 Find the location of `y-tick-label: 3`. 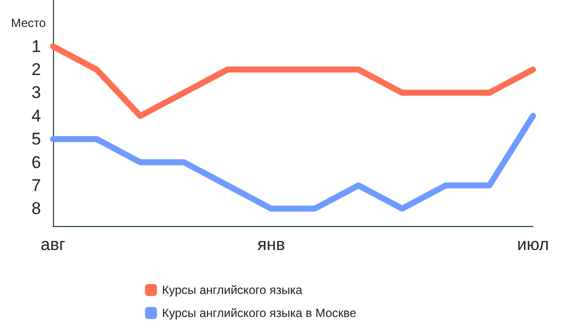

y-tick-label: 3 is located at coordinates (36, 92).